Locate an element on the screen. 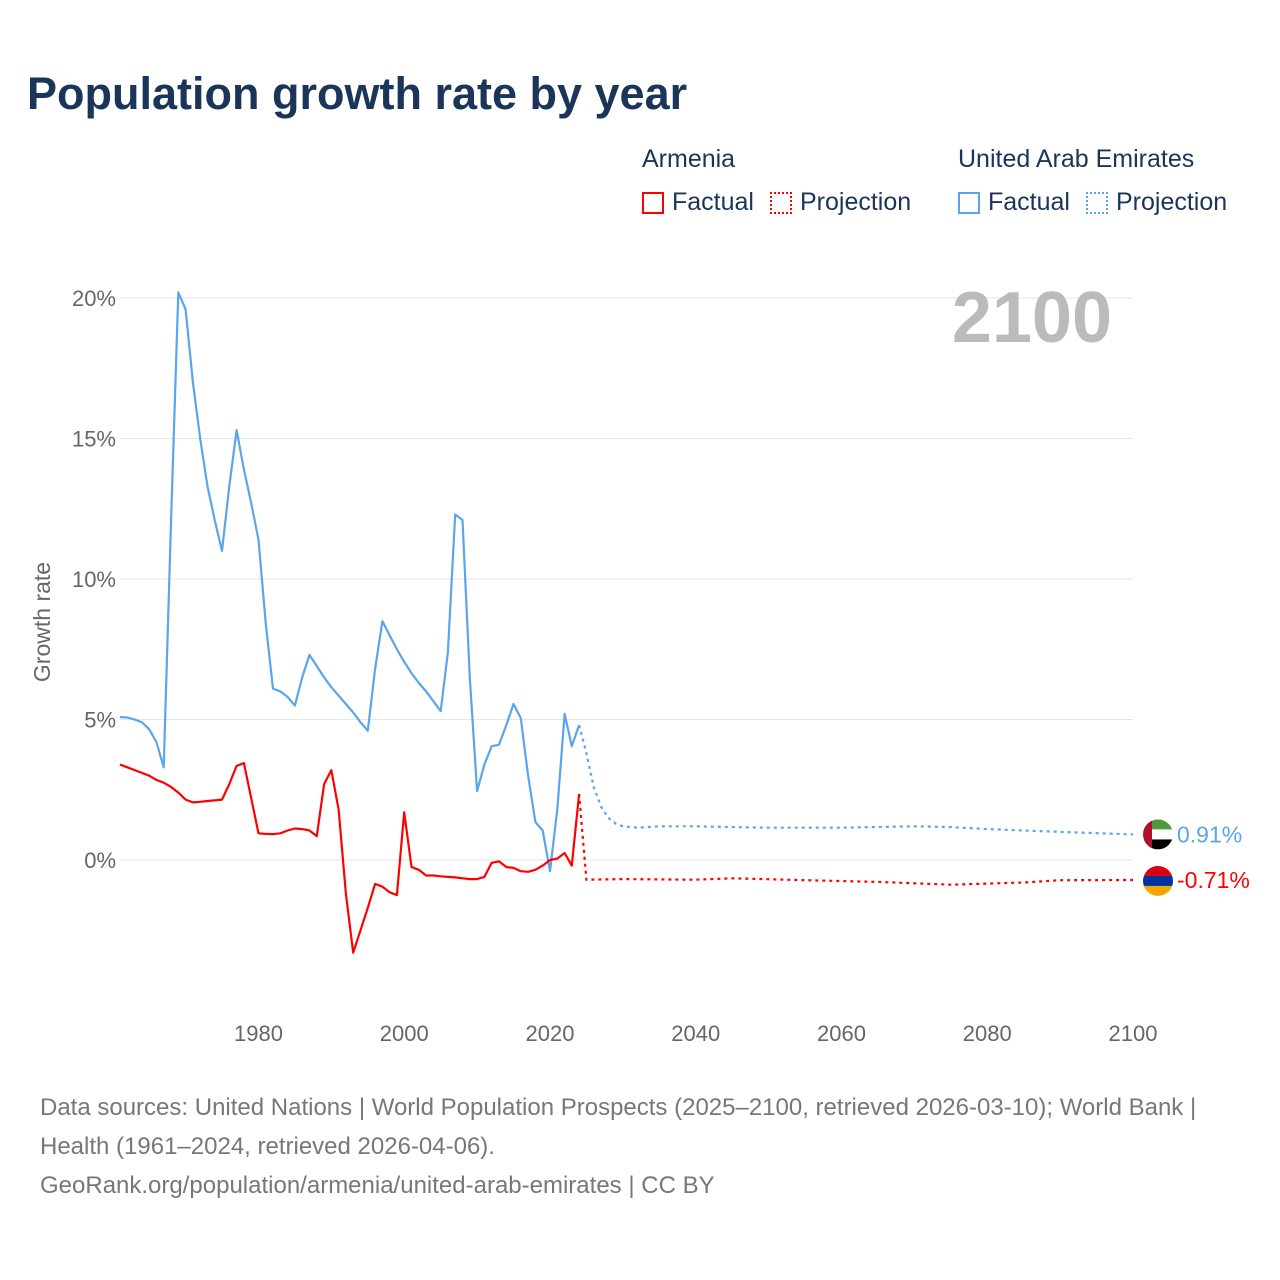 Image resolution: width=1280 pixels, height=1280 pixels. legend-armenia: Armenia Factual Projection is located at coordinates (784, 181).